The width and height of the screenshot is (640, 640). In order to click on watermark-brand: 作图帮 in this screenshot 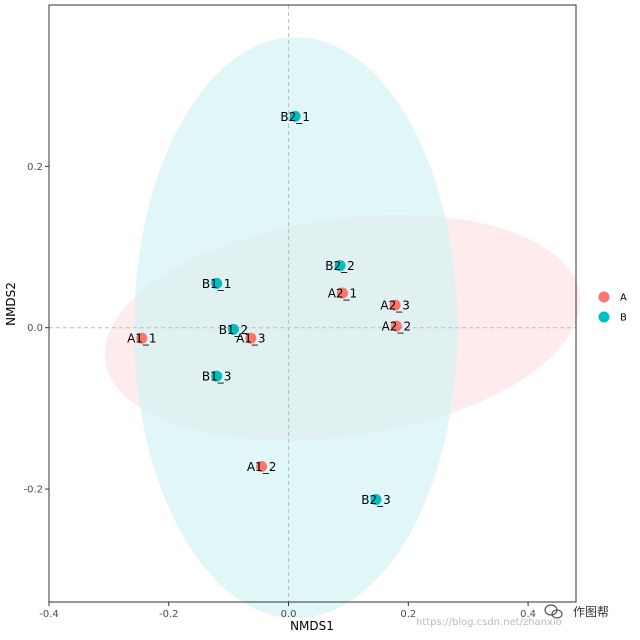, I will do `click(591, 612)`.